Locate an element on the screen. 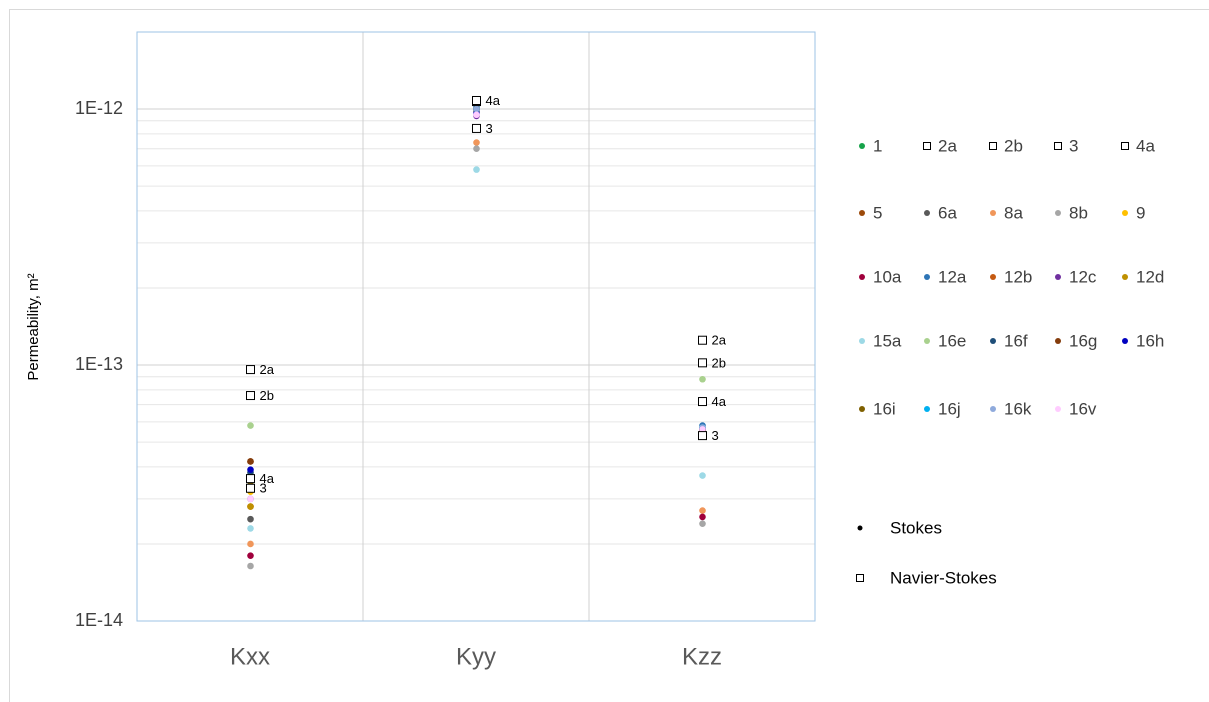  legend-label: 2b is located at coordinates (1013, 145).